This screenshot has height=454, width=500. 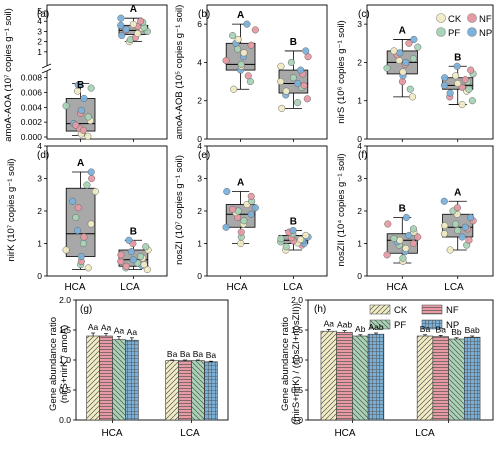 I want to click on xtick-h-hca: HCA, so click(x=344, y=433).